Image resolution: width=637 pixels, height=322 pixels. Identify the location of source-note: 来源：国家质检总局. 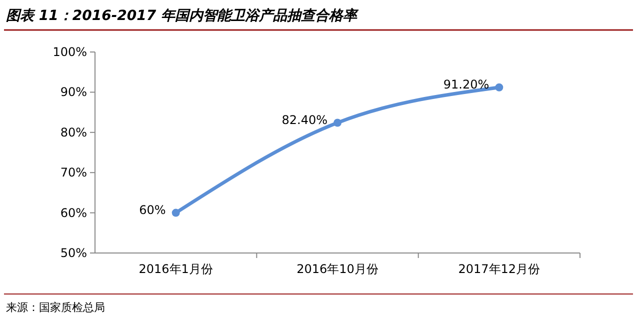
(55, 307).